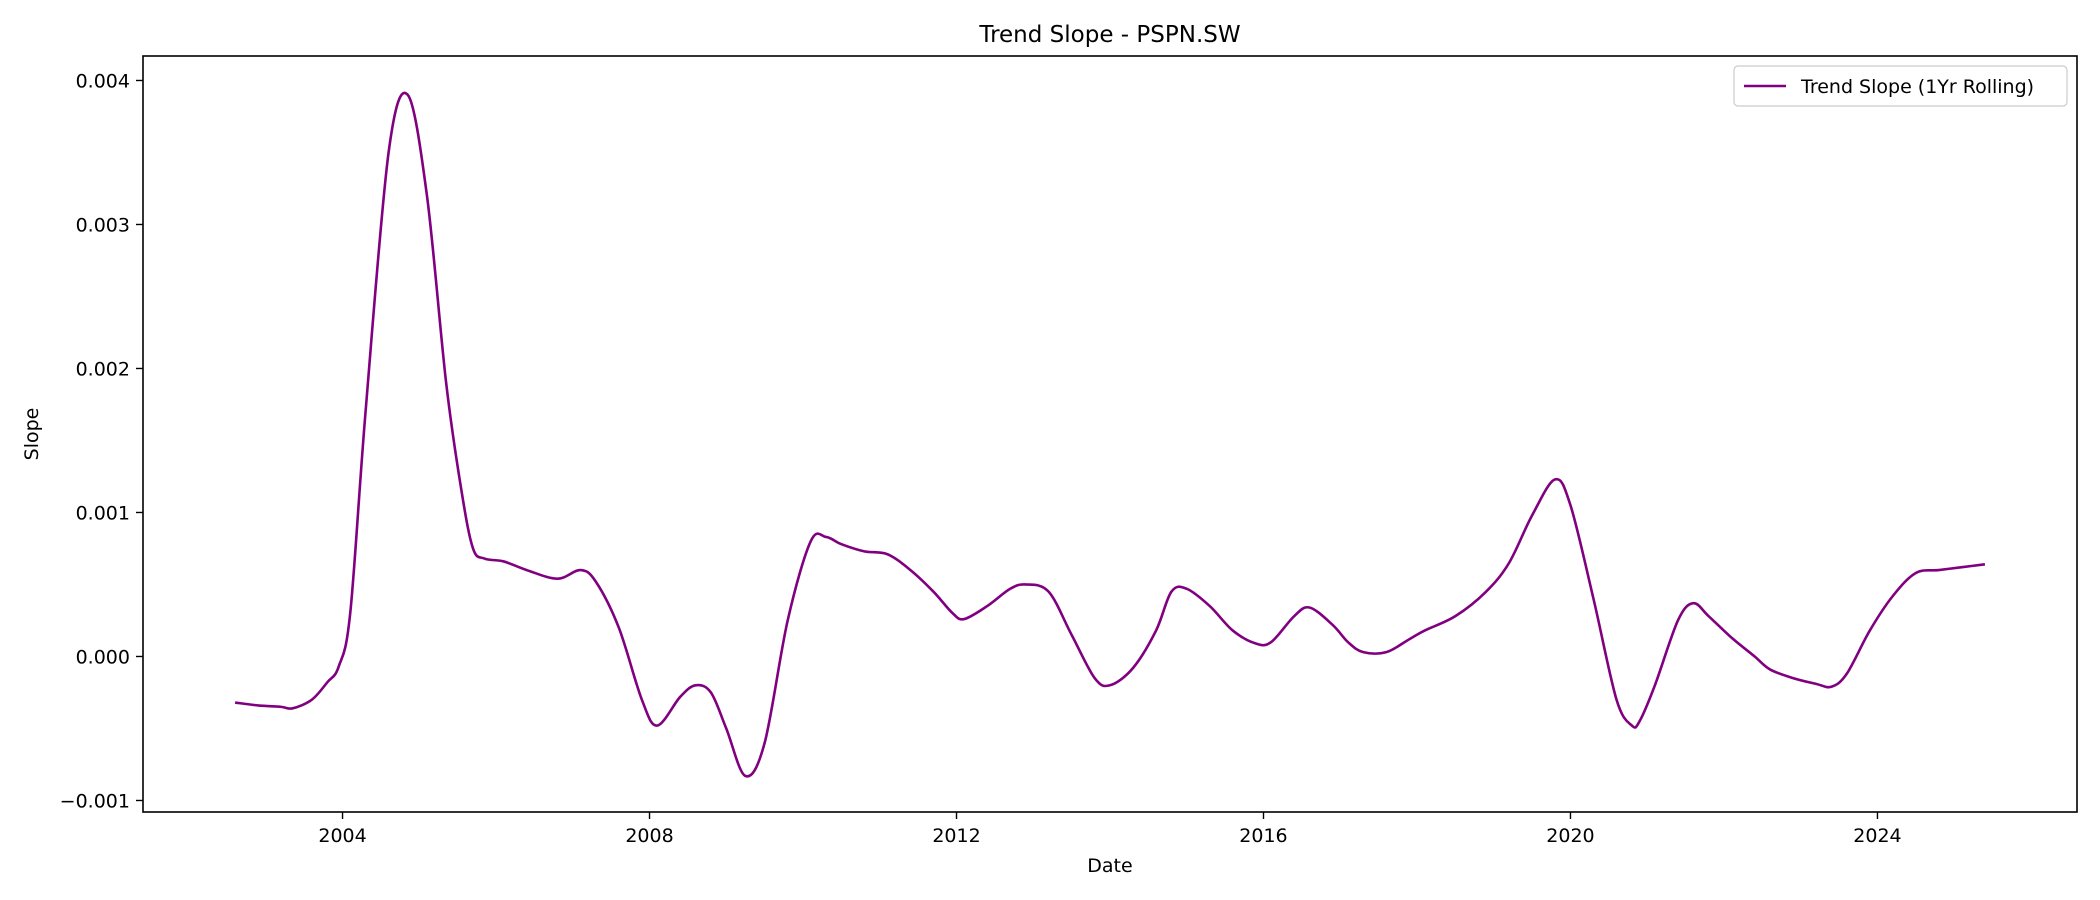  Describe the element at coordinates (95, 801) in the screenshot. I see `y-tick-label: −0.001` at that location.